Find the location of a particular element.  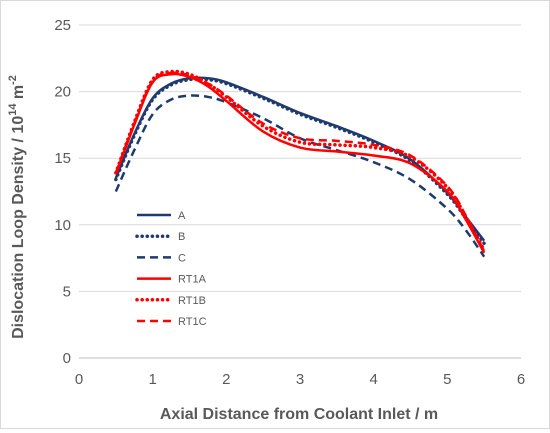

x-tick-label: 1 is located at coordinates (152, 379).